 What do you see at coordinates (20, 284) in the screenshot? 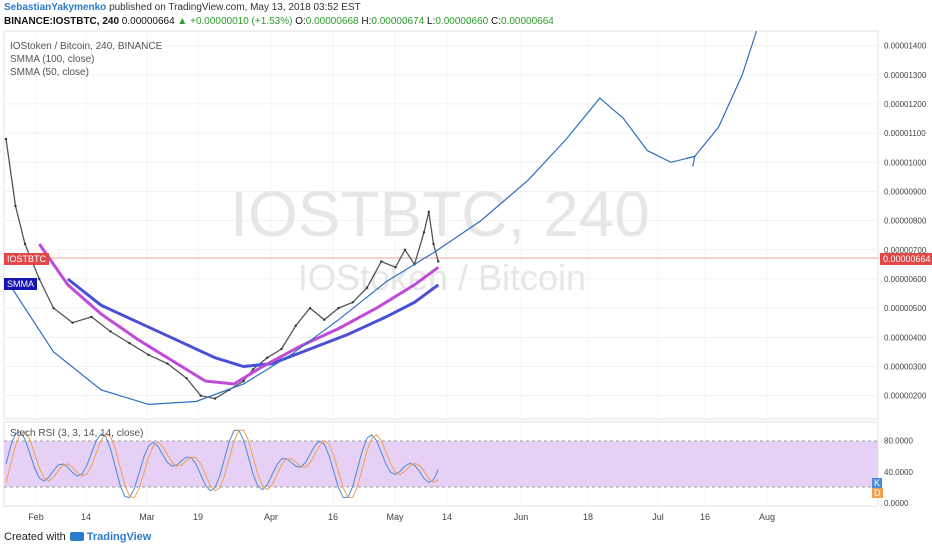
I see `smma-tag: SMMA` at bounding box center [20, 284].